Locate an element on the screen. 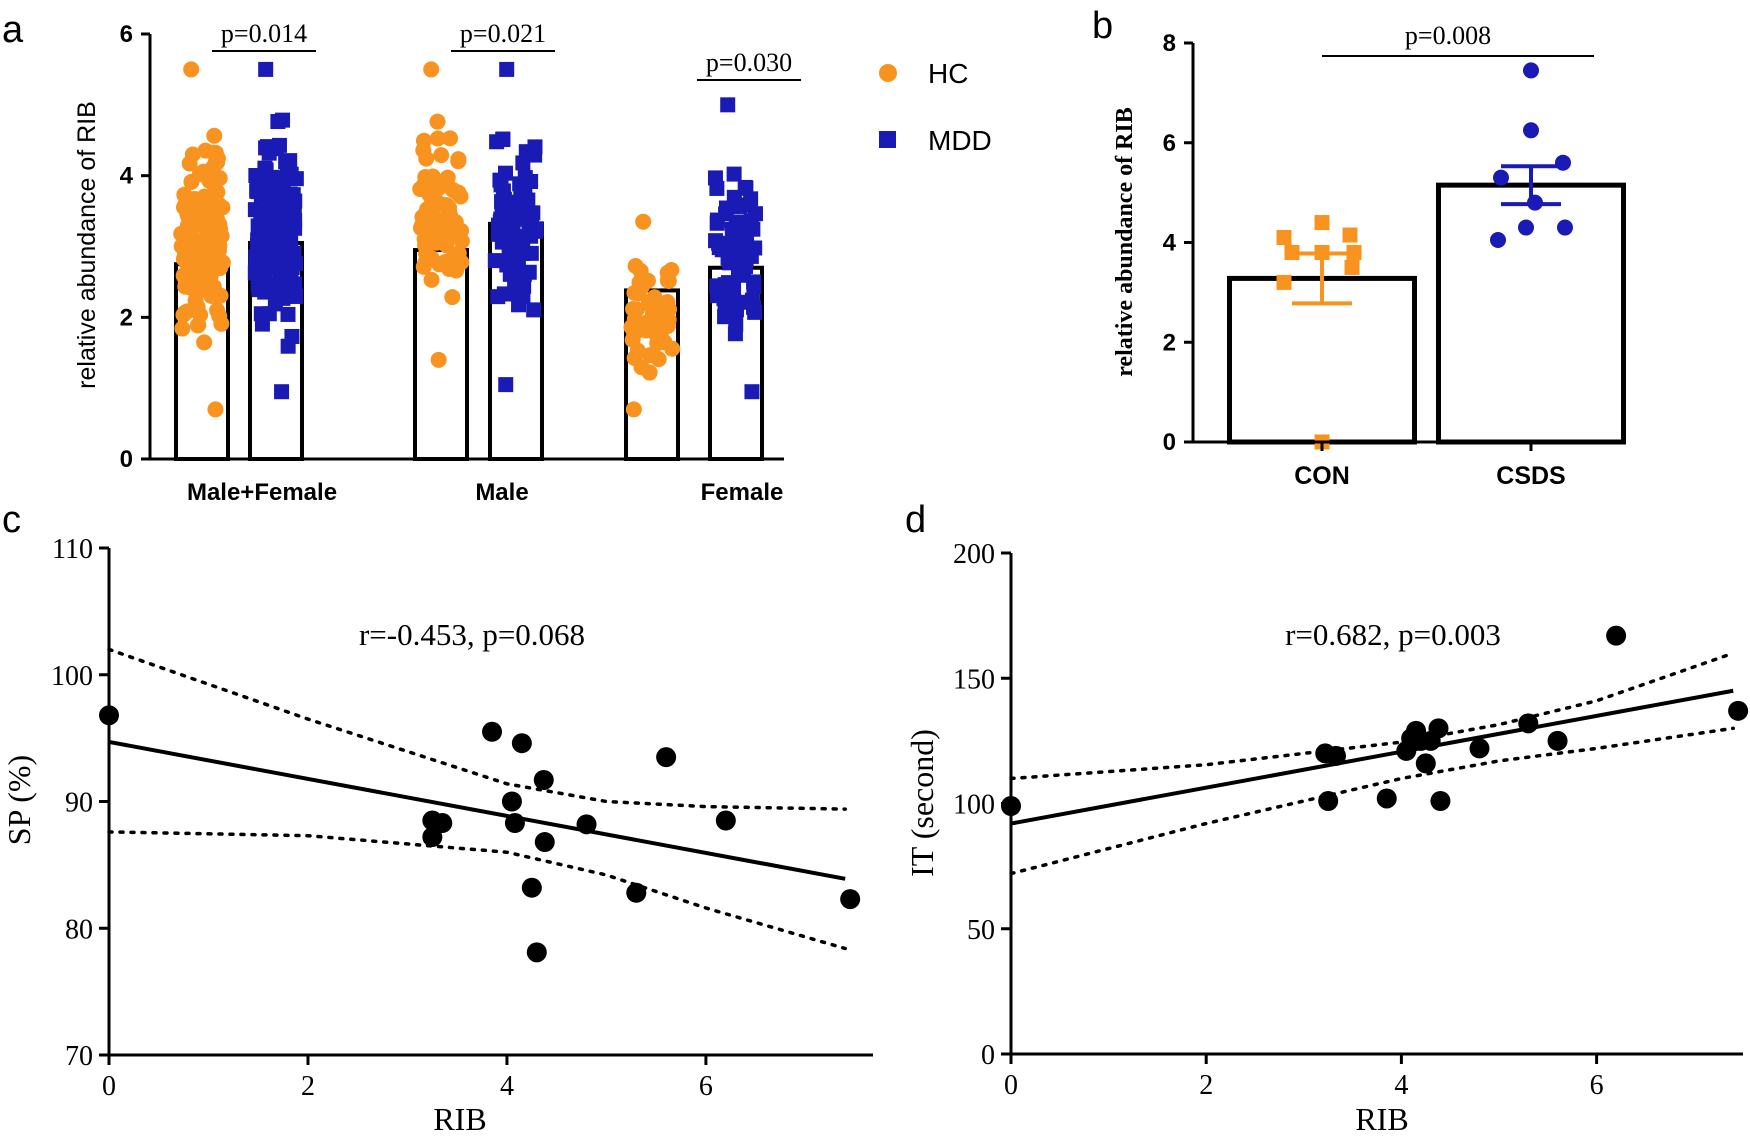  d-x-axis-label: RIB is located at coordinates (1381, 1119).